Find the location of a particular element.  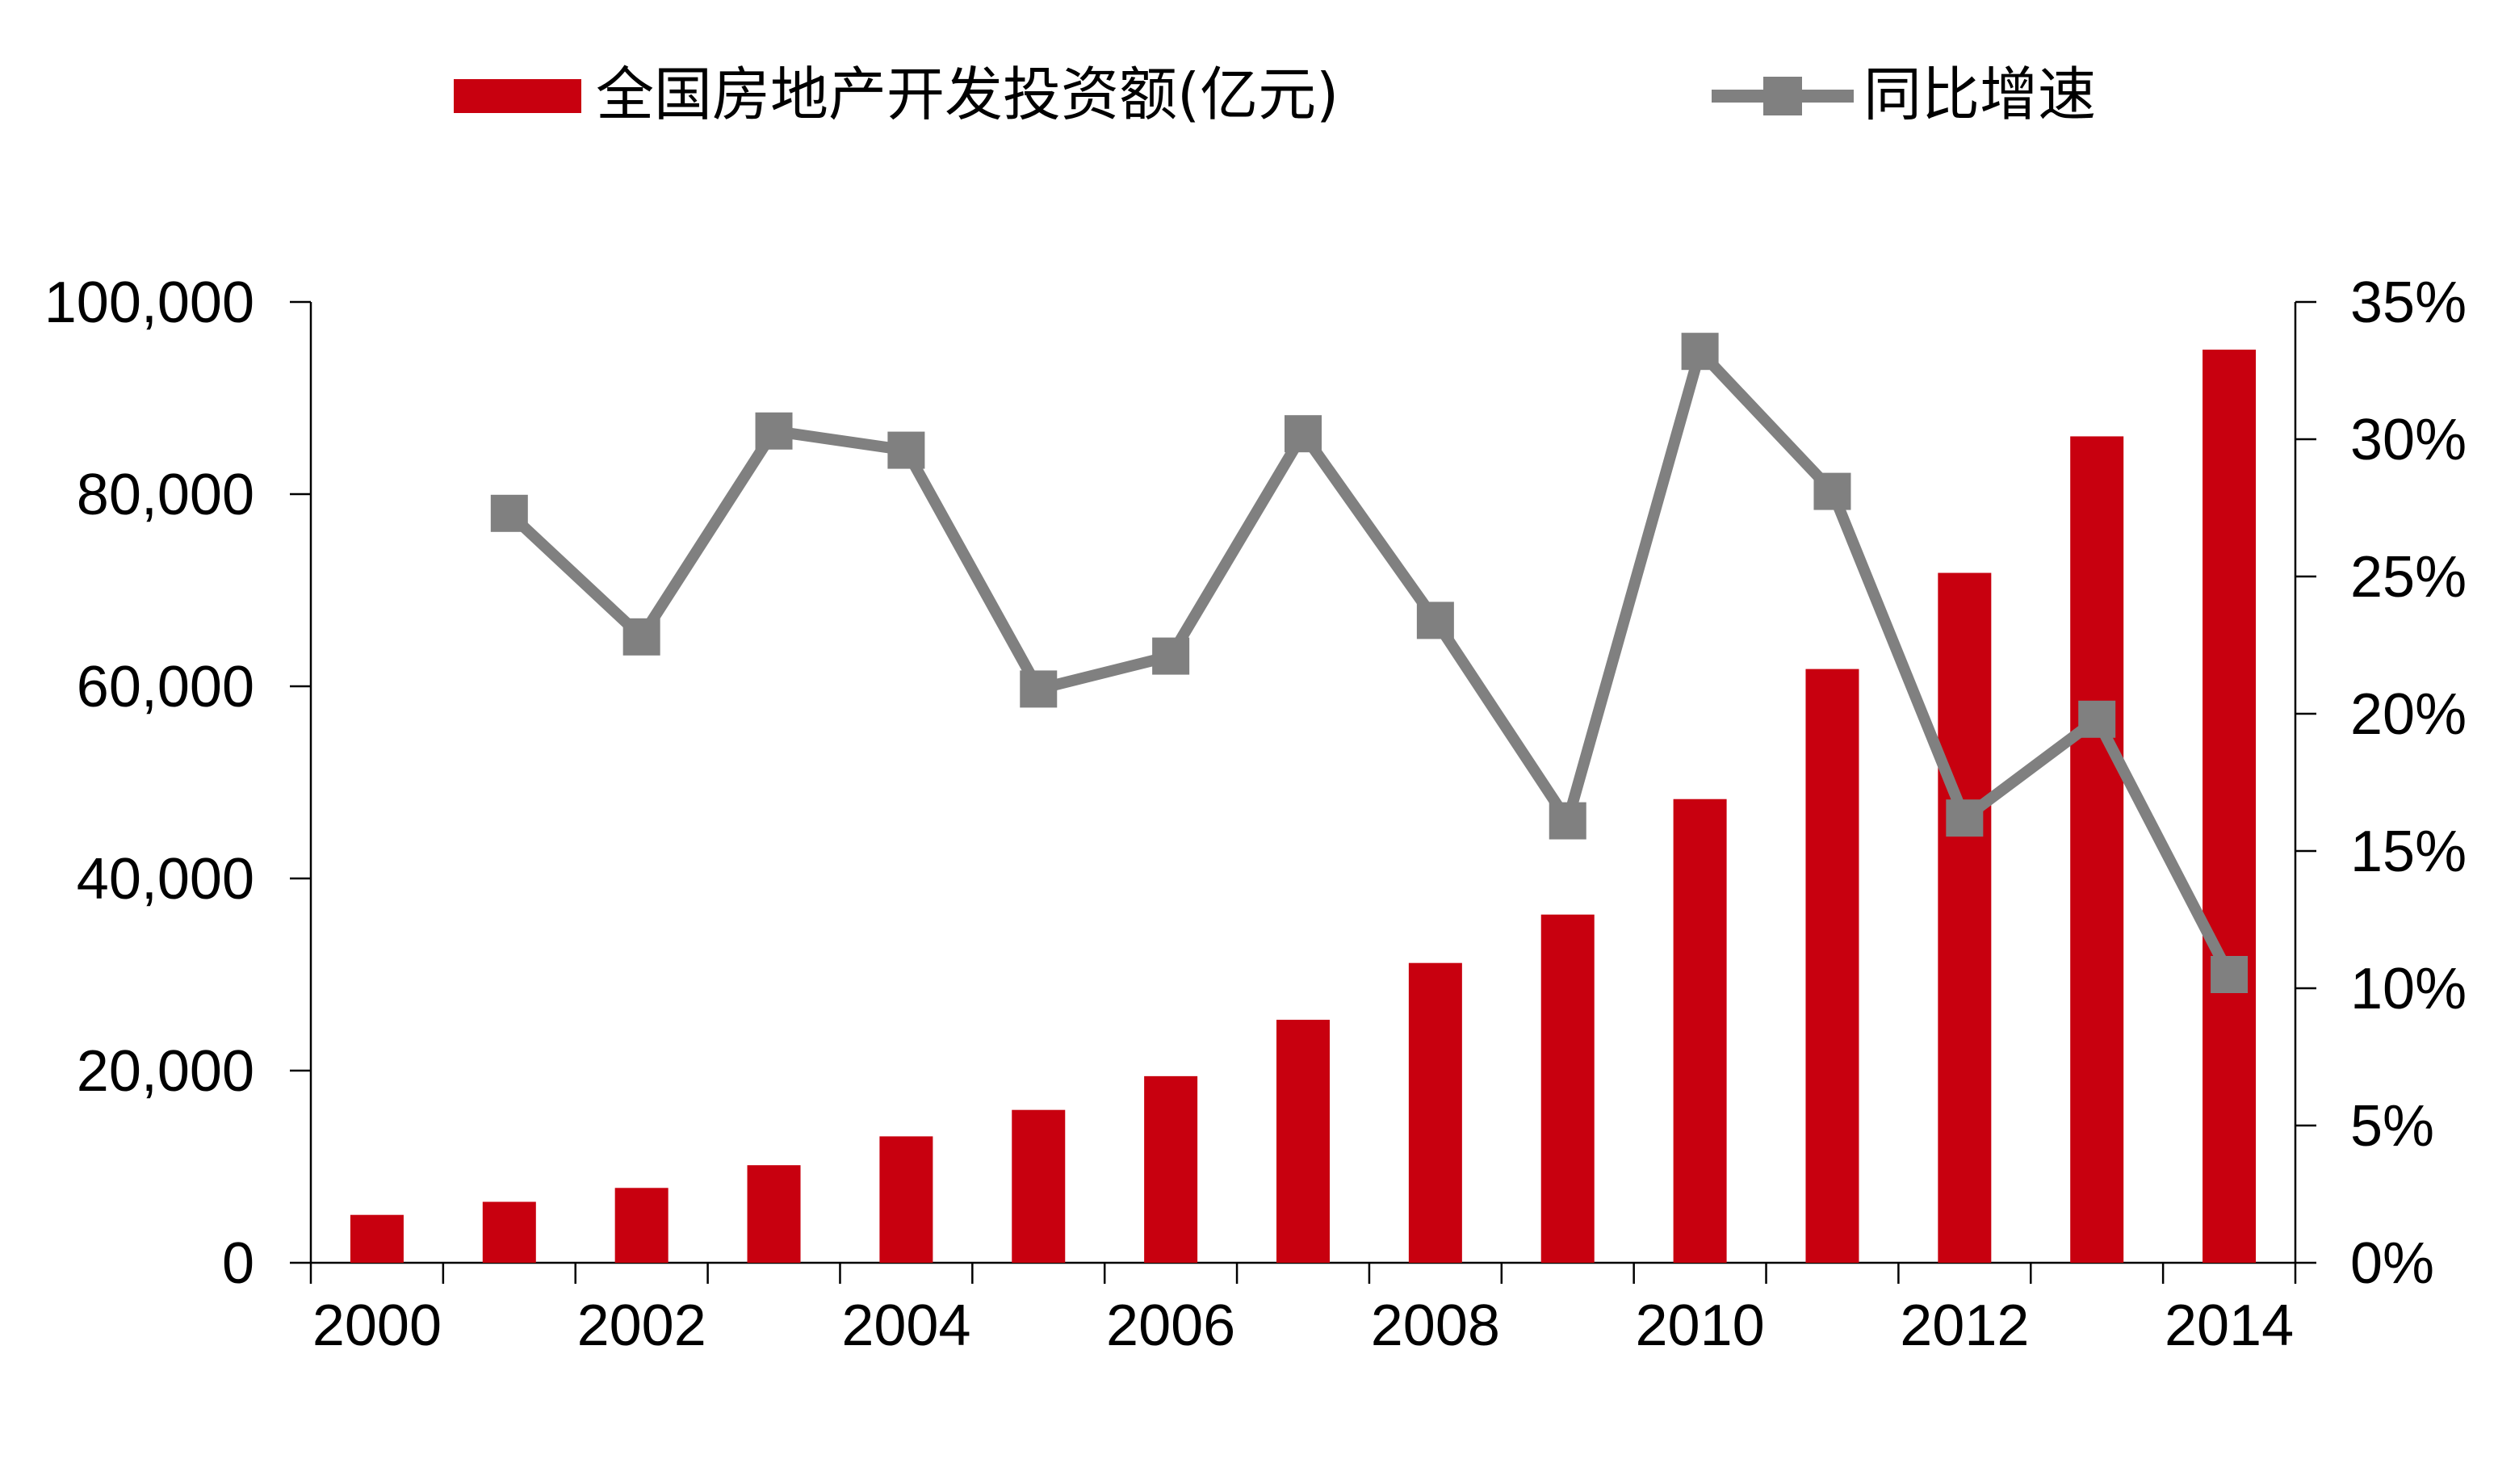

growth-marker-2013 is located at coordinates (2097, 719).